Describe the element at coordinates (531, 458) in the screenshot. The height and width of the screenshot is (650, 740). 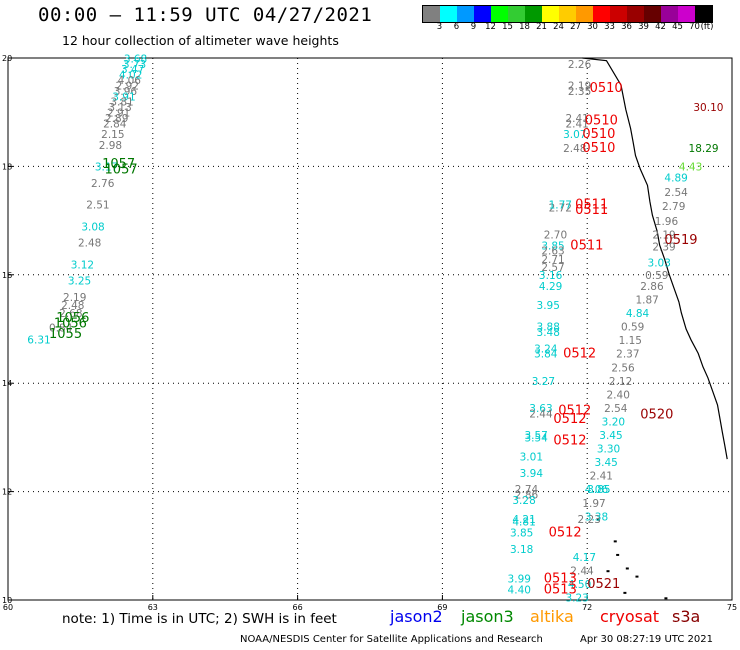
I see `swh-value-label: 3.01` at that location.